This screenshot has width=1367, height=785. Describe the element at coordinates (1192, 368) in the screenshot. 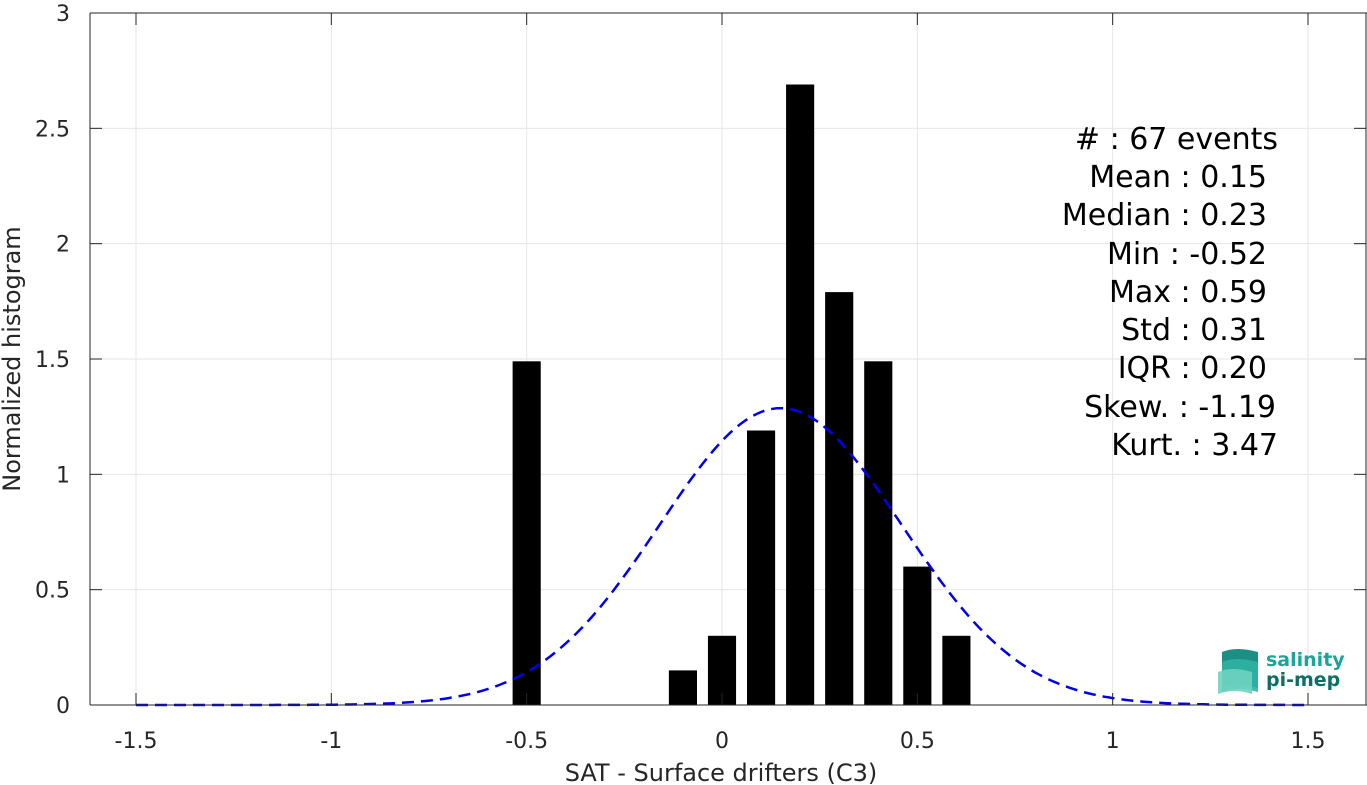

I see `stat-iqr: IQR : 0.20` at that location.